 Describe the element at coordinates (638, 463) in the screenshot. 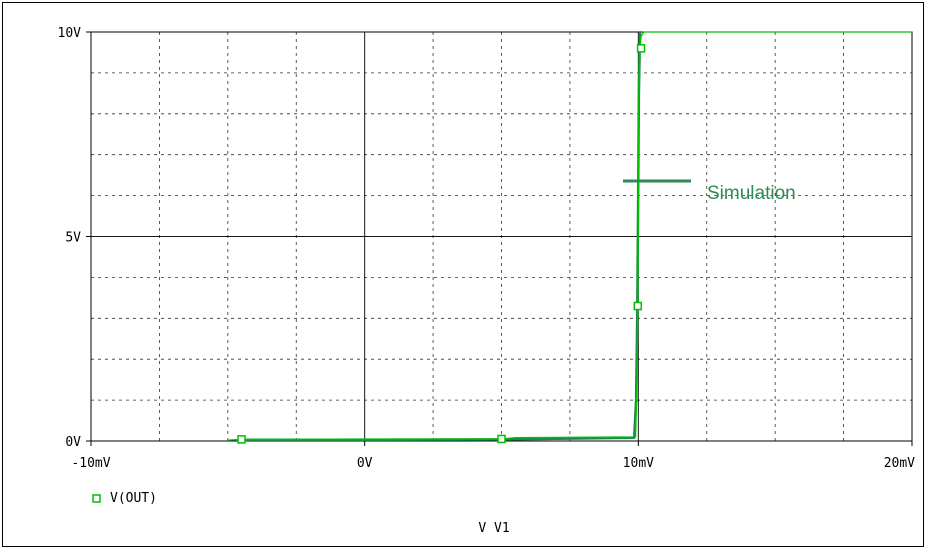

I see `x-tick-label: 10mV` at that location.